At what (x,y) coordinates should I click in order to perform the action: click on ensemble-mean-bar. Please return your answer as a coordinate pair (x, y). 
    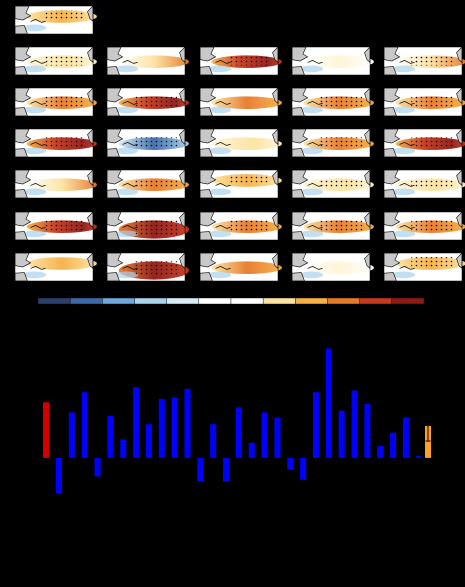
    Looking at the image, I should click on (428, 441).